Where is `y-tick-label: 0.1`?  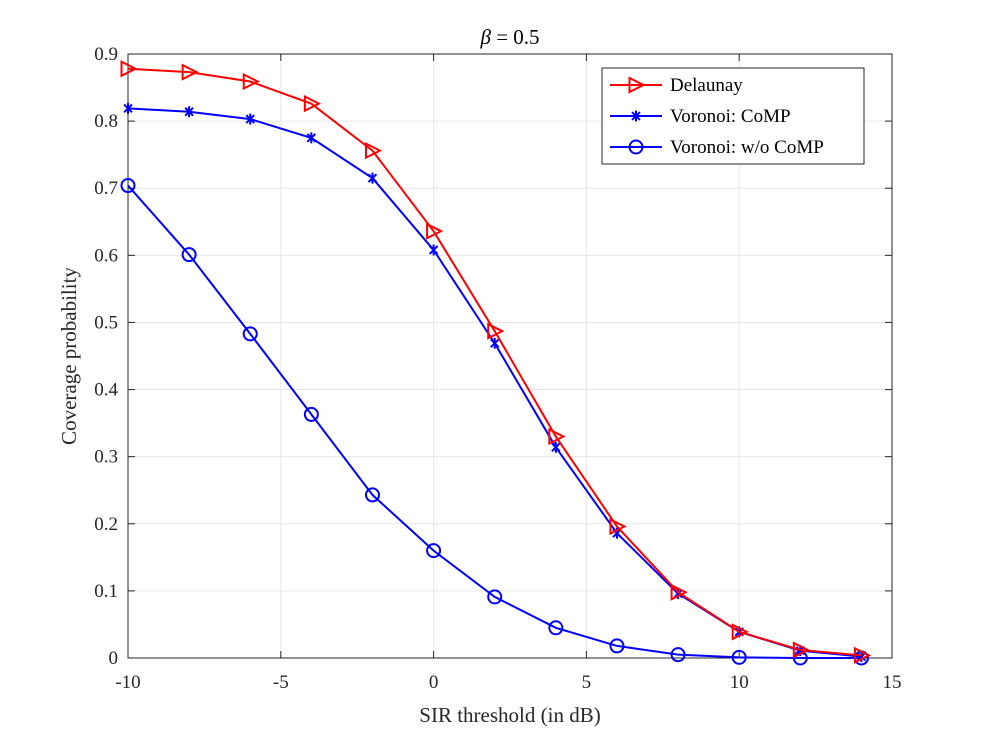 y-tick-label: 0.1 is located at coordinates (106, 591).